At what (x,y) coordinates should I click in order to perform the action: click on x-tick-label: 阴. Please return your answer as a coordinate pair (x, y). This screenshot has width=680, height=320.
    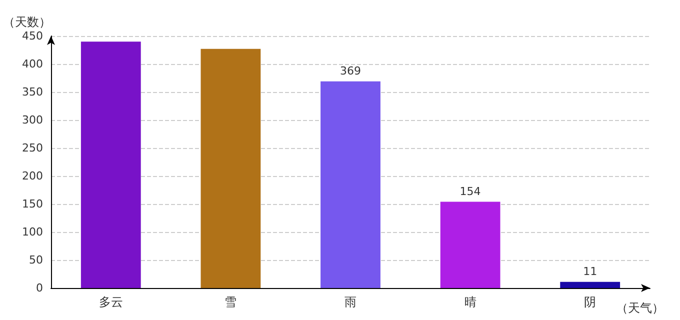
    Looking at the image, I should click on (590, 302).